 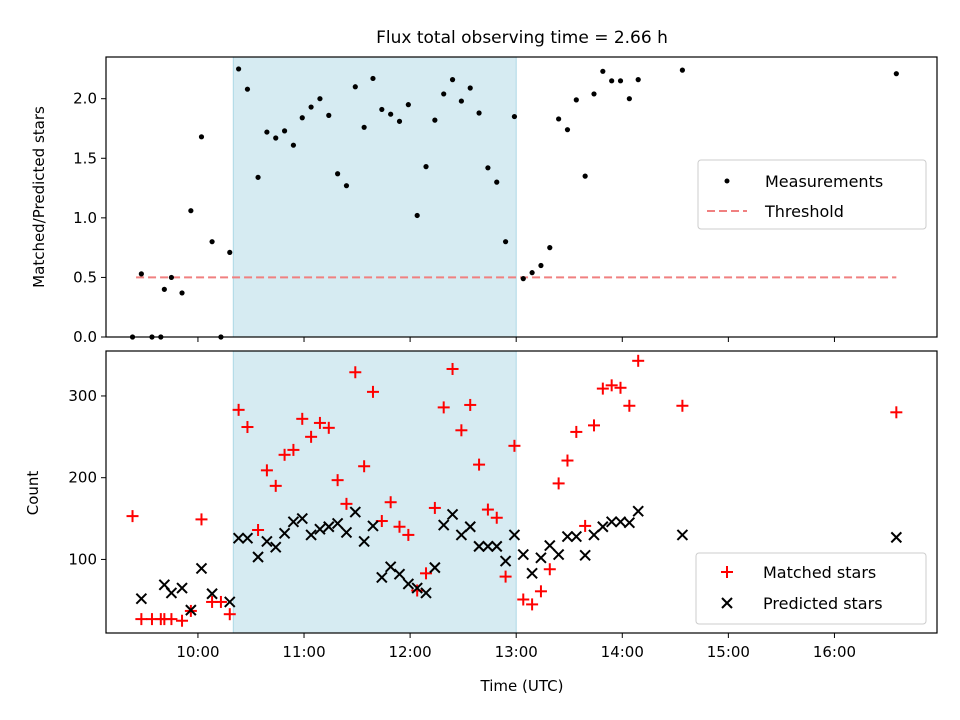 I want to click on bottom-legend-box, so click(x=811, y=588).